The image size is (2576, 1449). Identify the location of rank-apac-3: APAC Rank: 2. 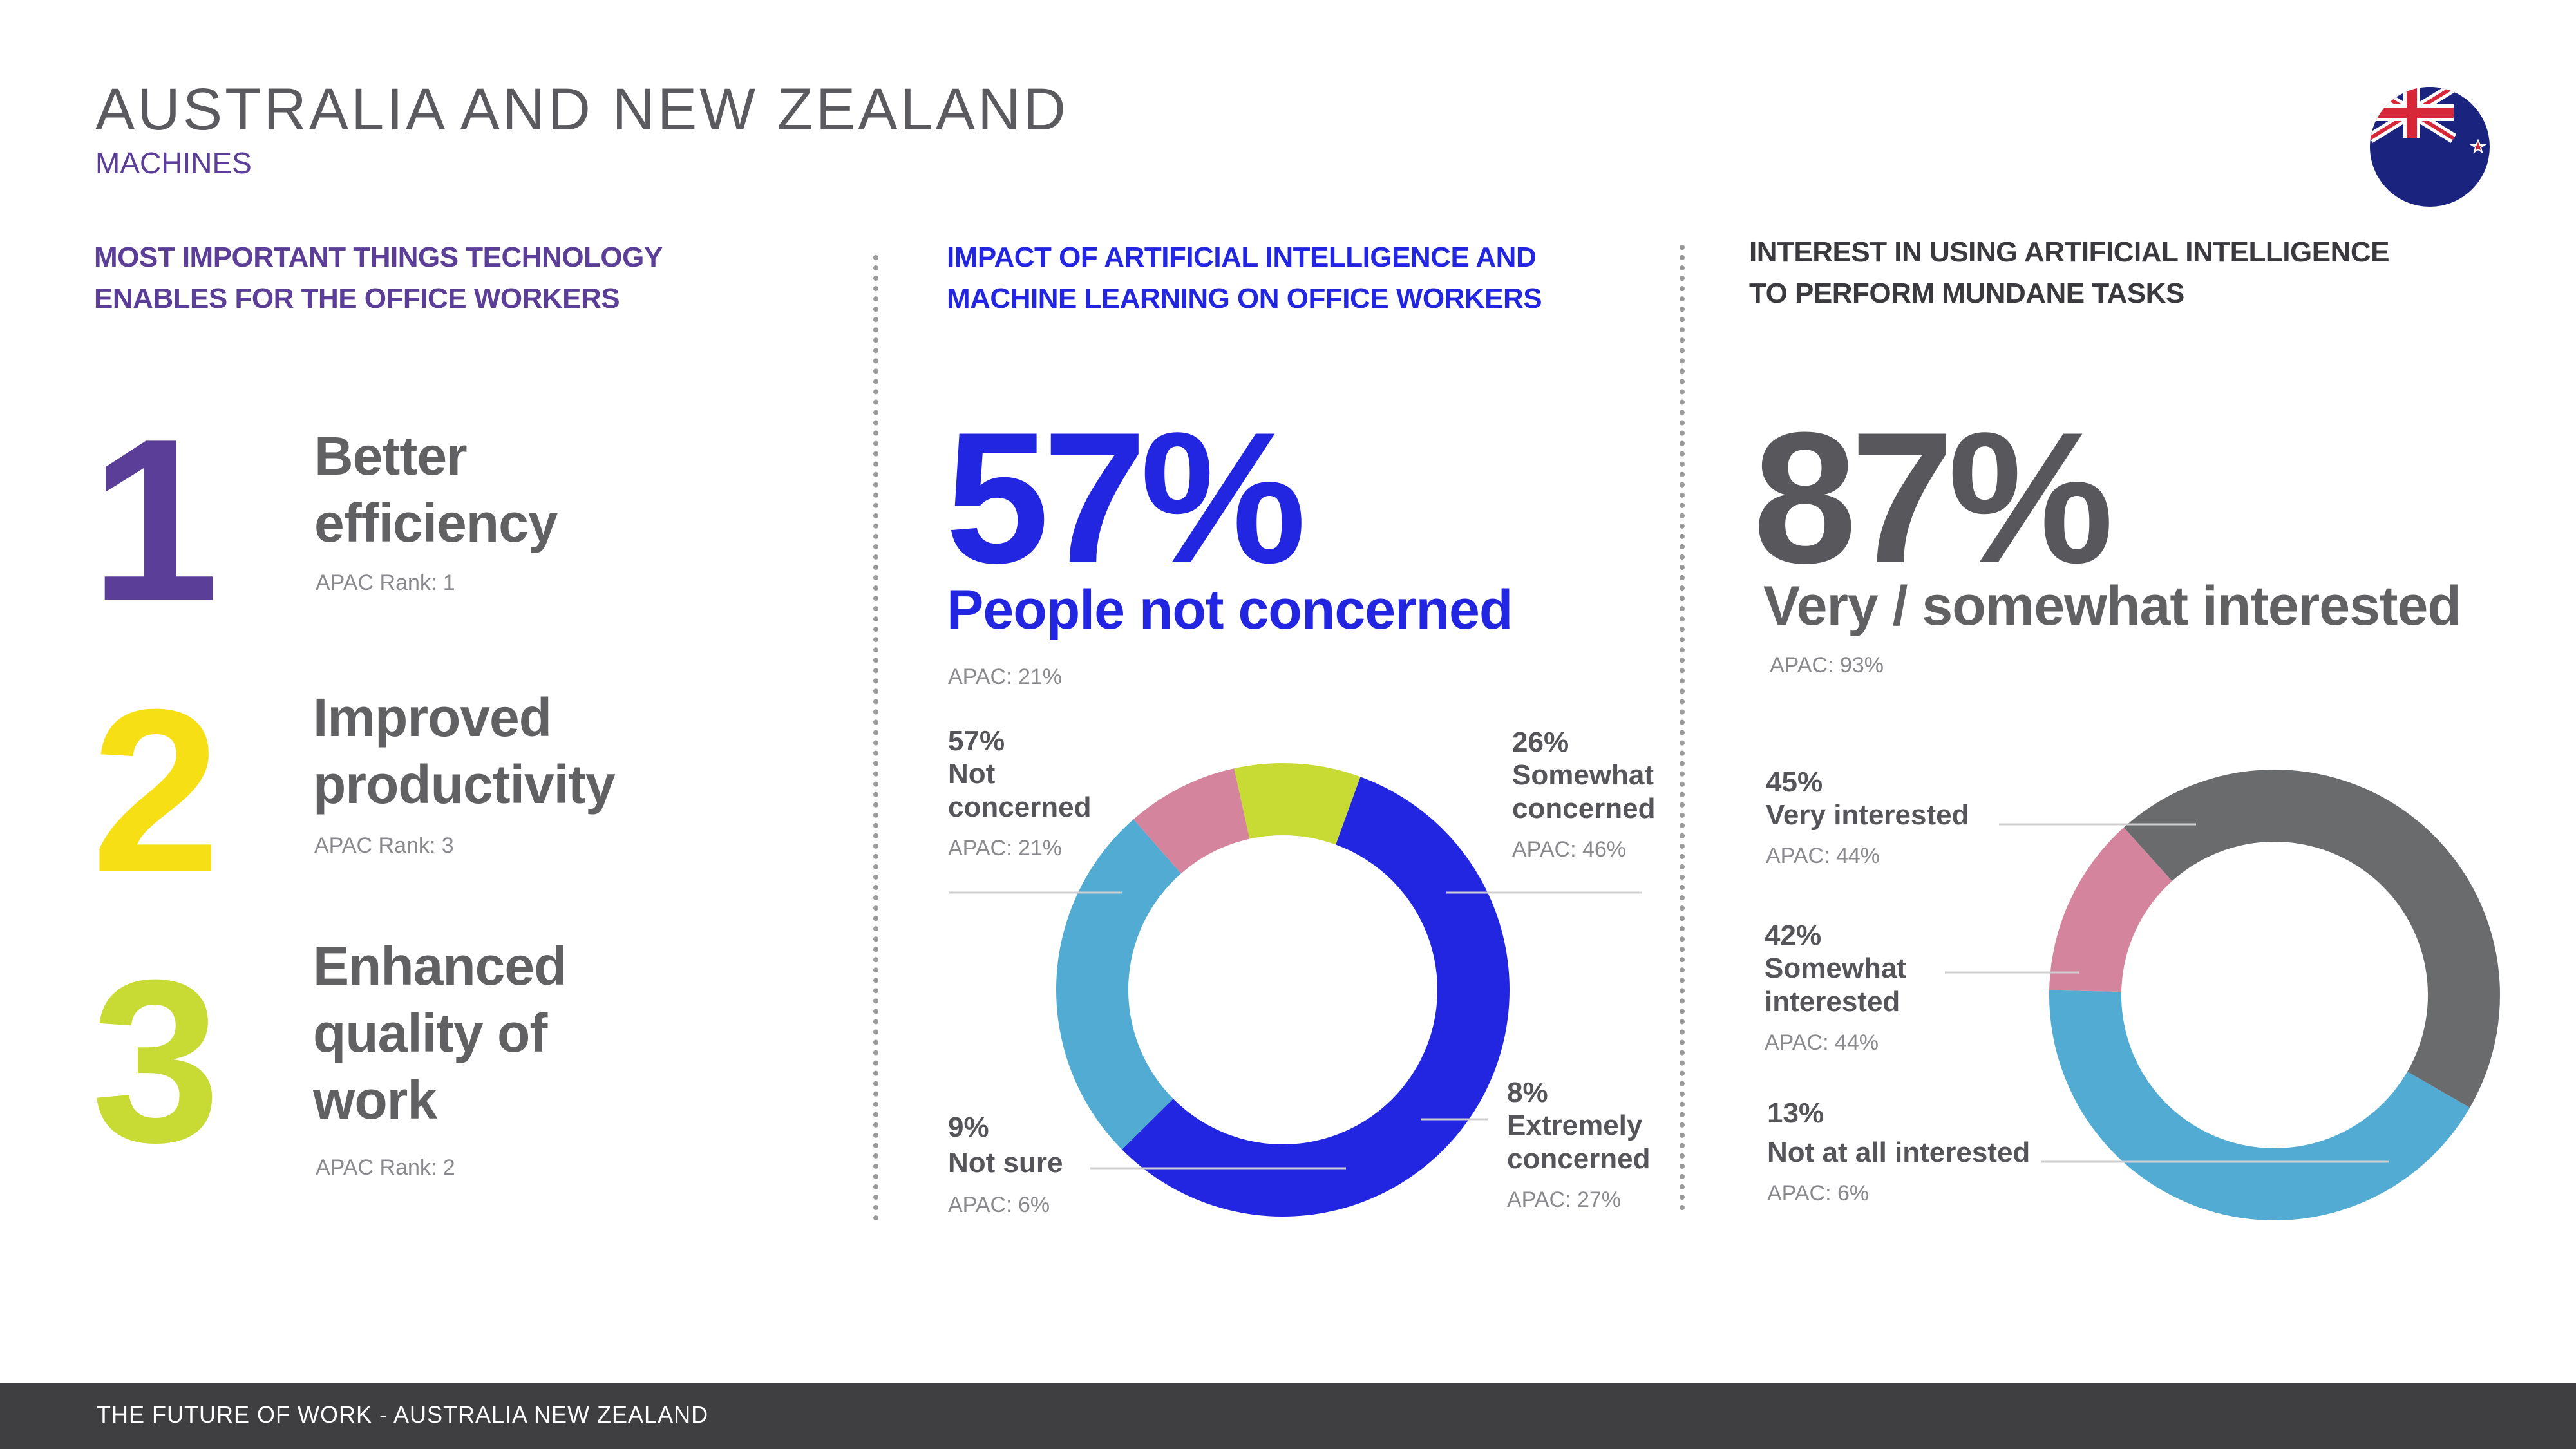
(385, 1167).